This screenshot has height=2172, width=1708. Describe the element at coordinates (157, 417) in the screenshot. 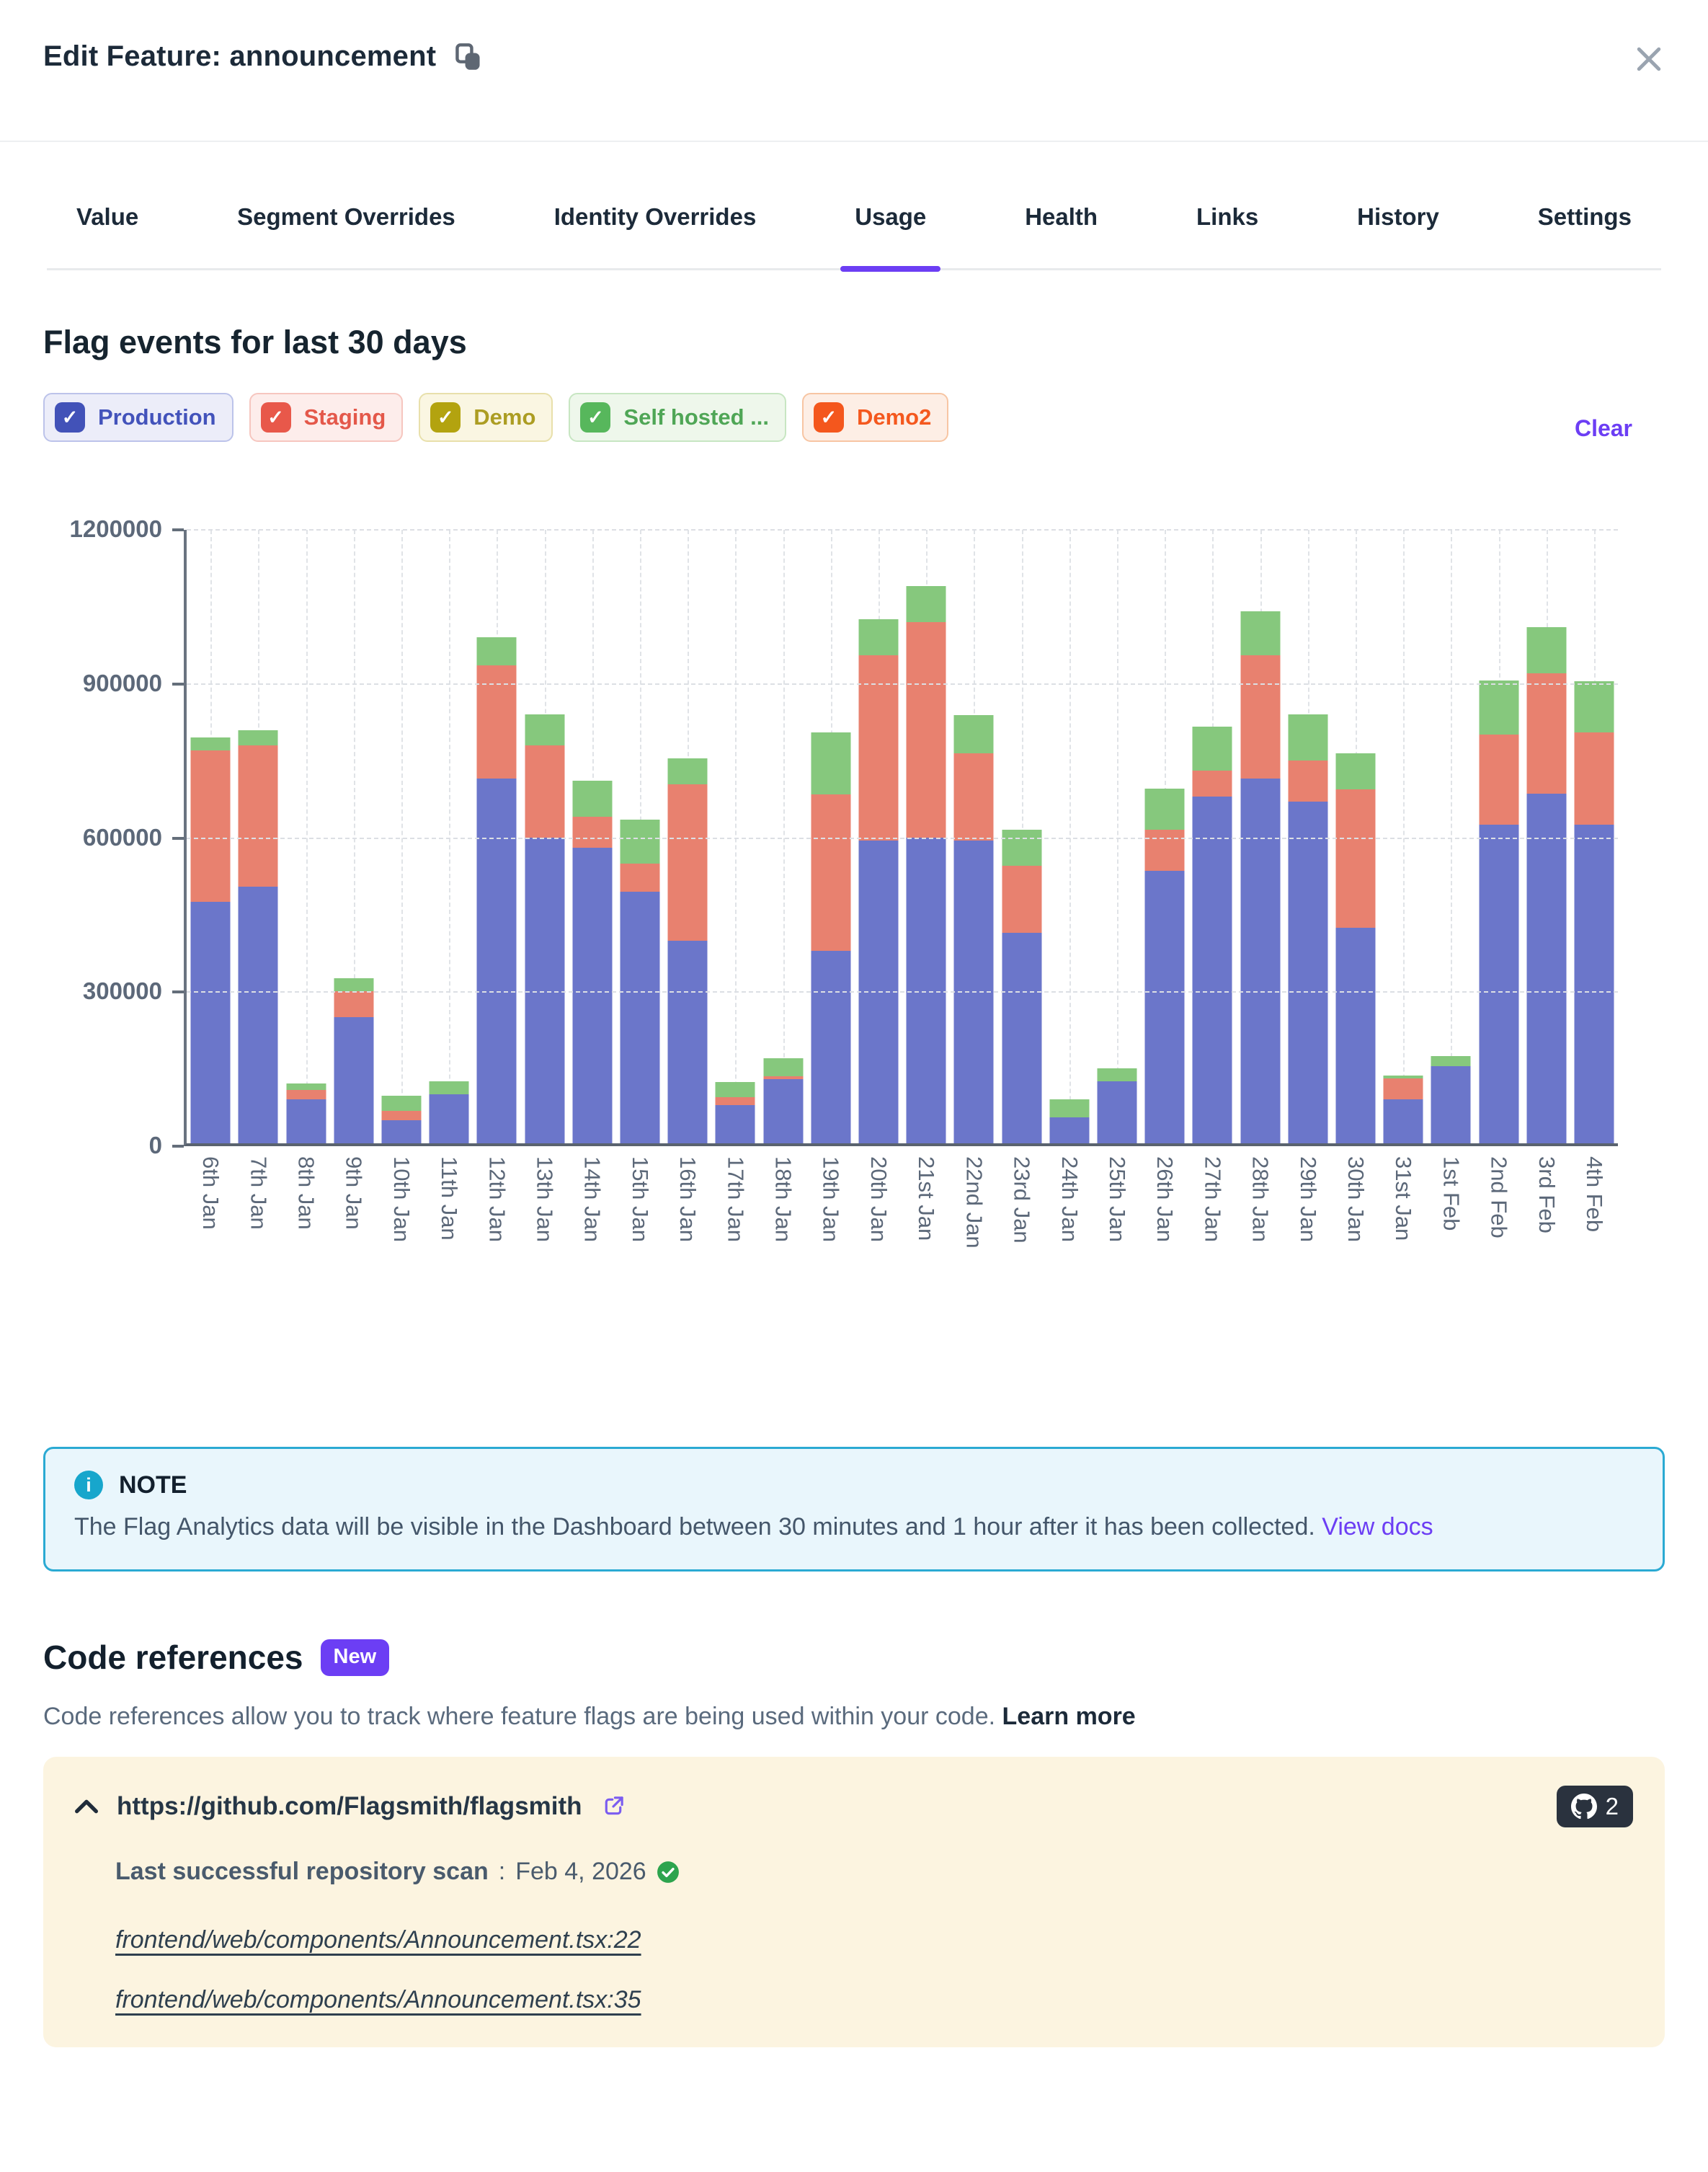

I see `env-filter-label: Production` at that location.